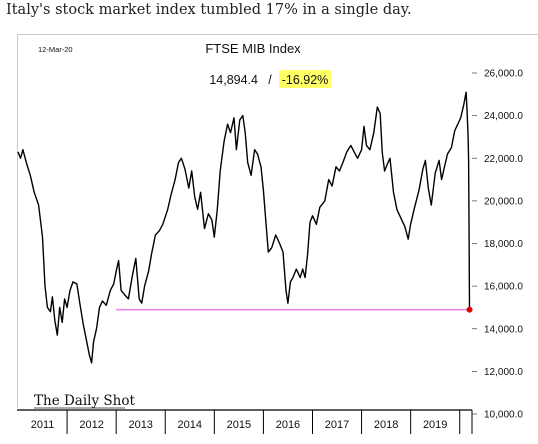 The height and width of the screenshot is (444, 538). What do you see at coordinates (288, 425) in the screenshot?
I see `x-tick-label: 2016` at bounding box center [288, 425].